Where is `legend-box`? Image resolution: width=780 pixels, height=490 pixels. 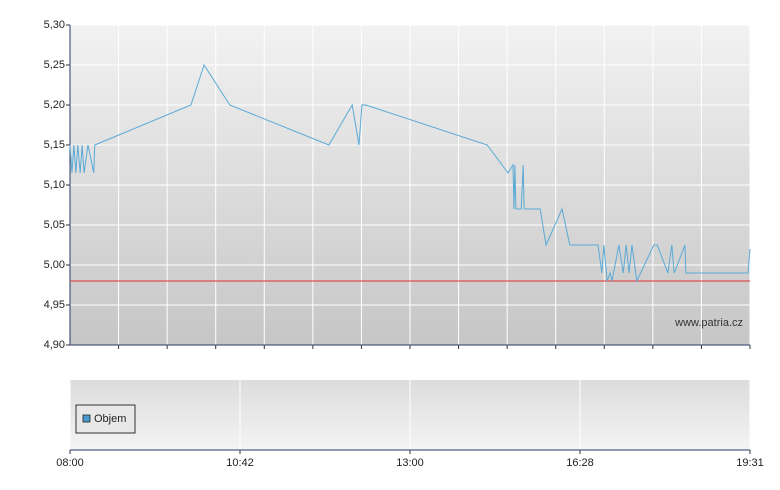 legend-box is located at coordinates (105, 419).